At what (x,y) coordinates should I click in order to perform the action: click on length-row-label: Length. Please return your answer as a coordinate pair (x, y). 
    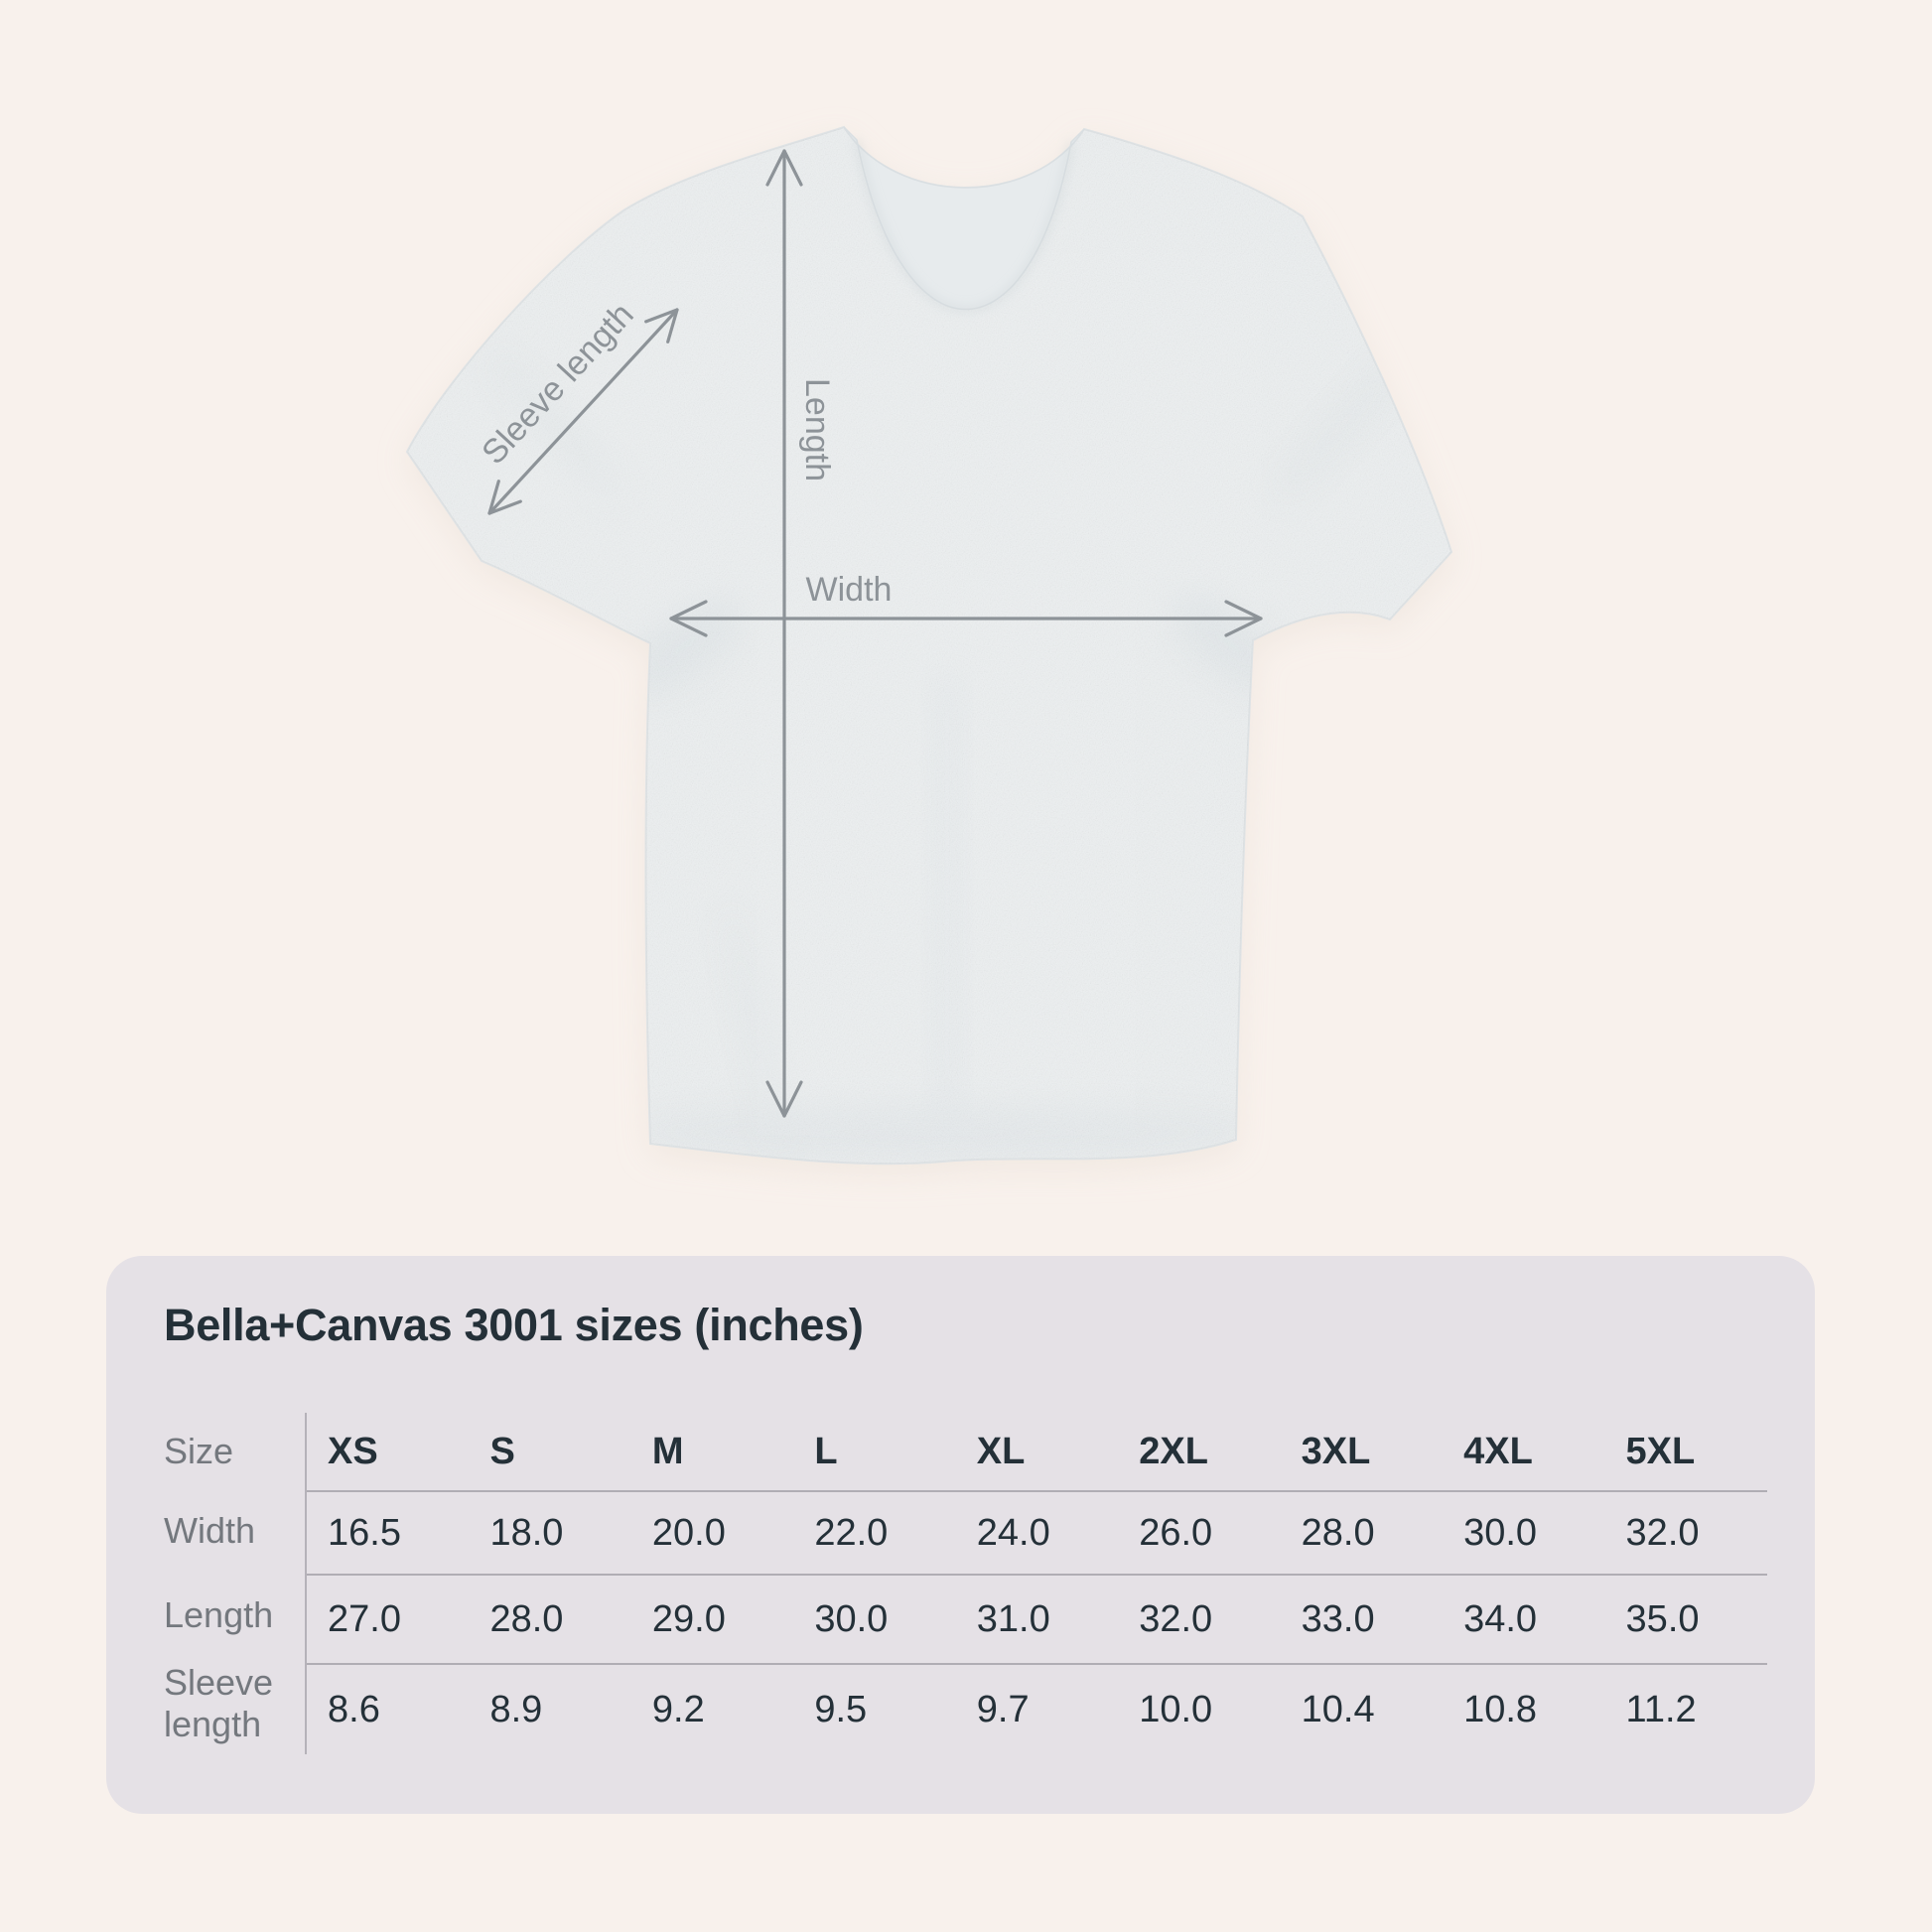
    Looking at the image, I should click on (219, 1615).